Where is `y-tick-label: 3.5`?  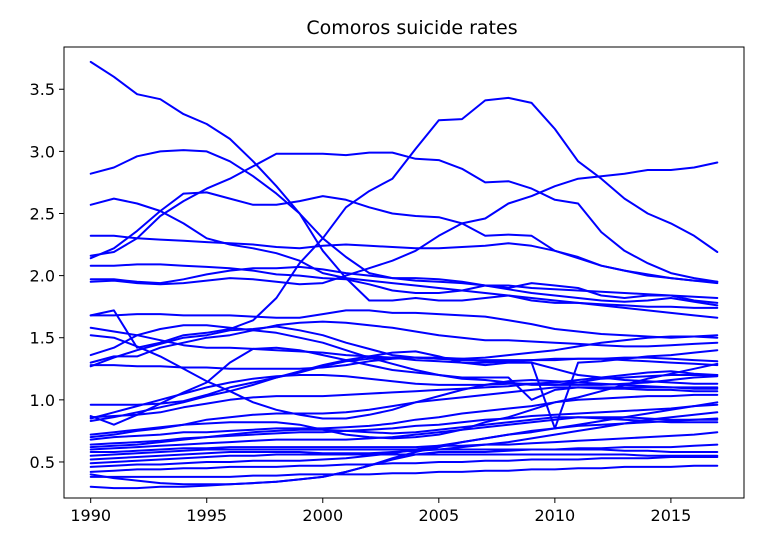
y-tick-label: 3.5 is located at coordinates (42, 89).